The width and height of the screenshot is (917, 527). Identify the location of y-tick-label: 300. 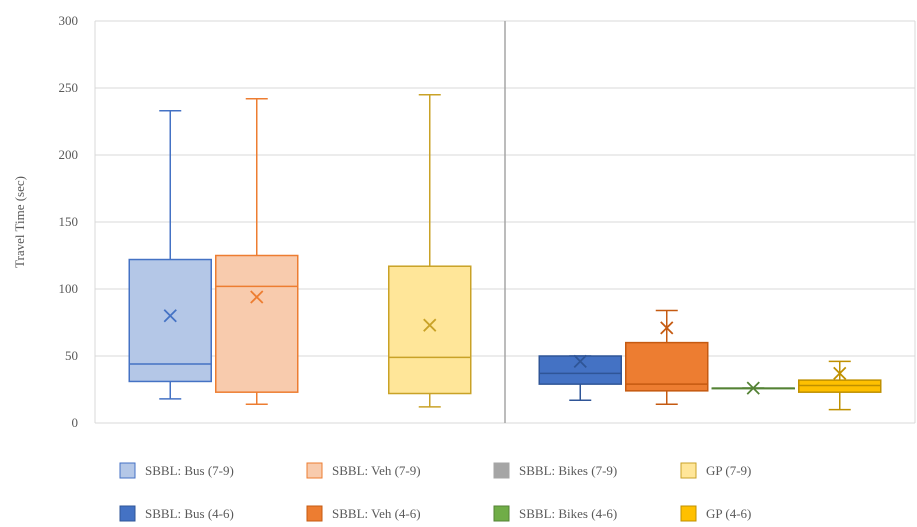
(69, 20).